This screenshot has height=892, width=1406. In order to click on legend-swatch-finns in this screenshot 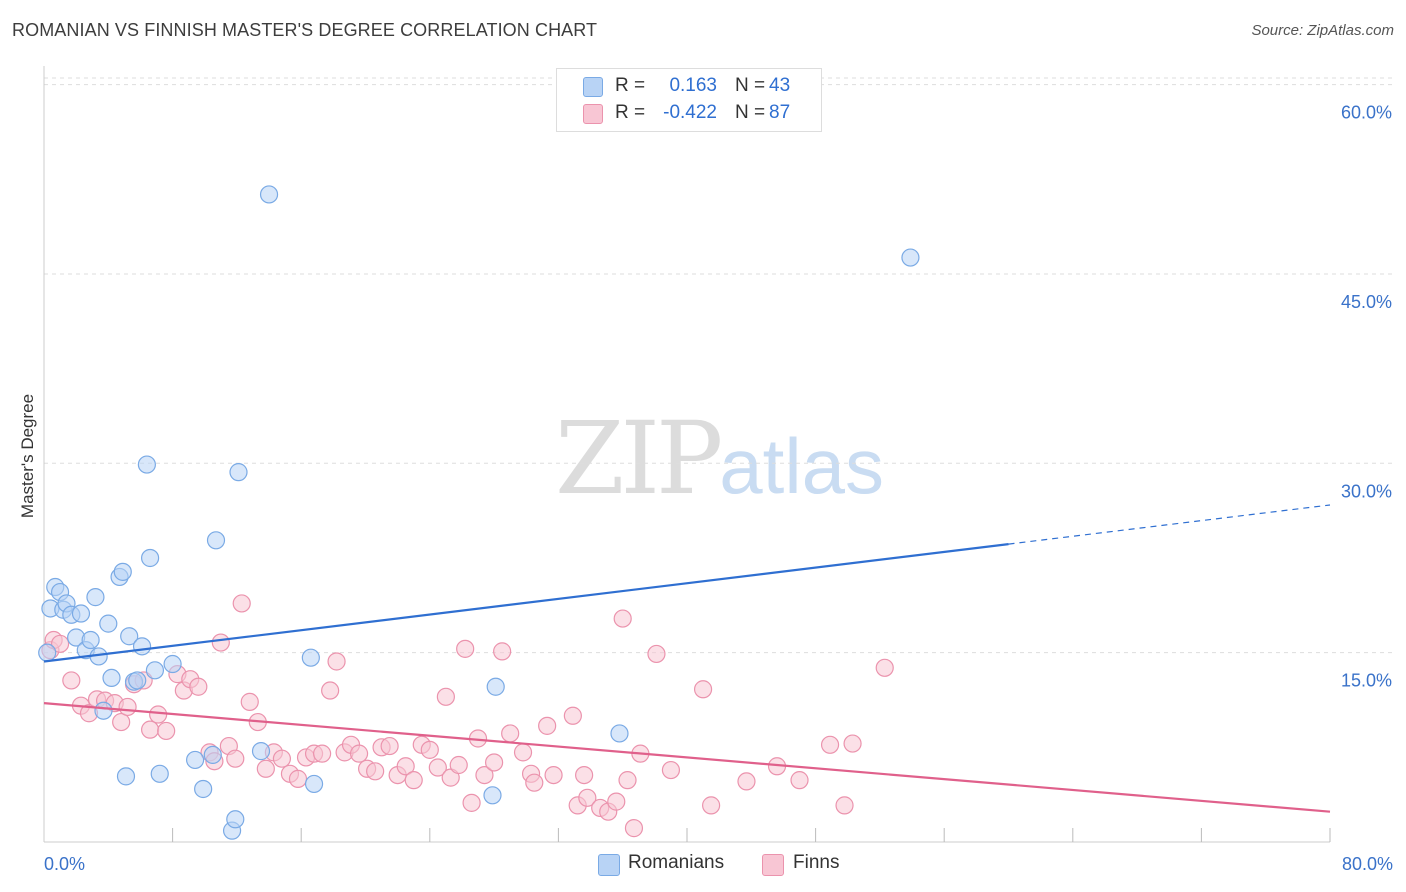, I will do `click(593, 114)`.